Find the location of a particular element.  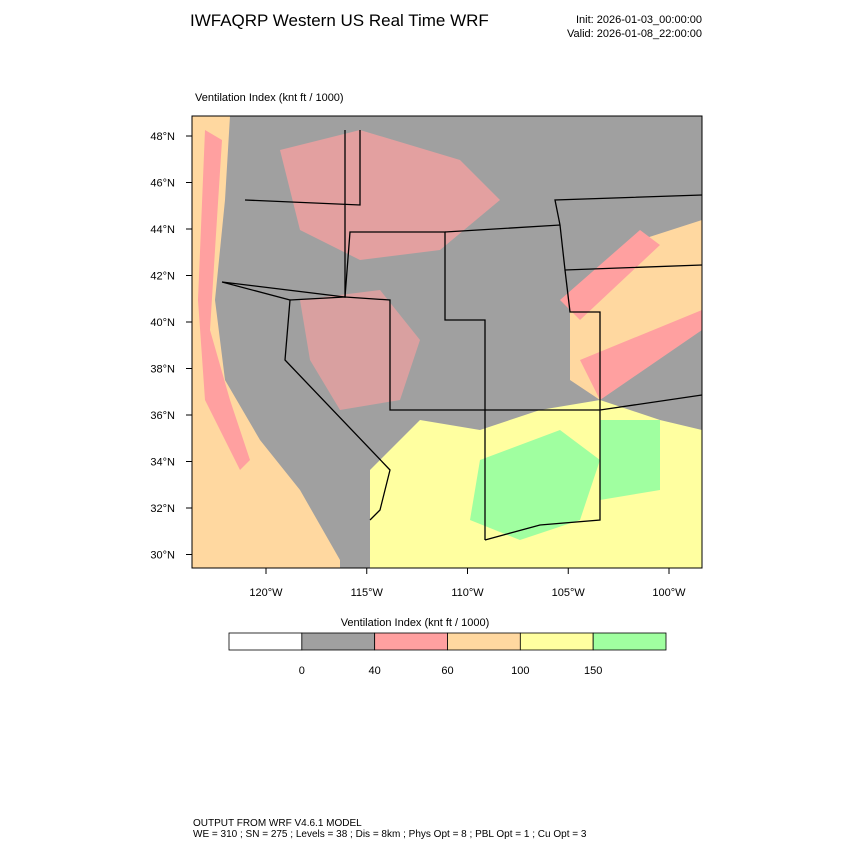

map-title: Ventilation Index (knt ft / 1000) is located at coordinates (269, 98).